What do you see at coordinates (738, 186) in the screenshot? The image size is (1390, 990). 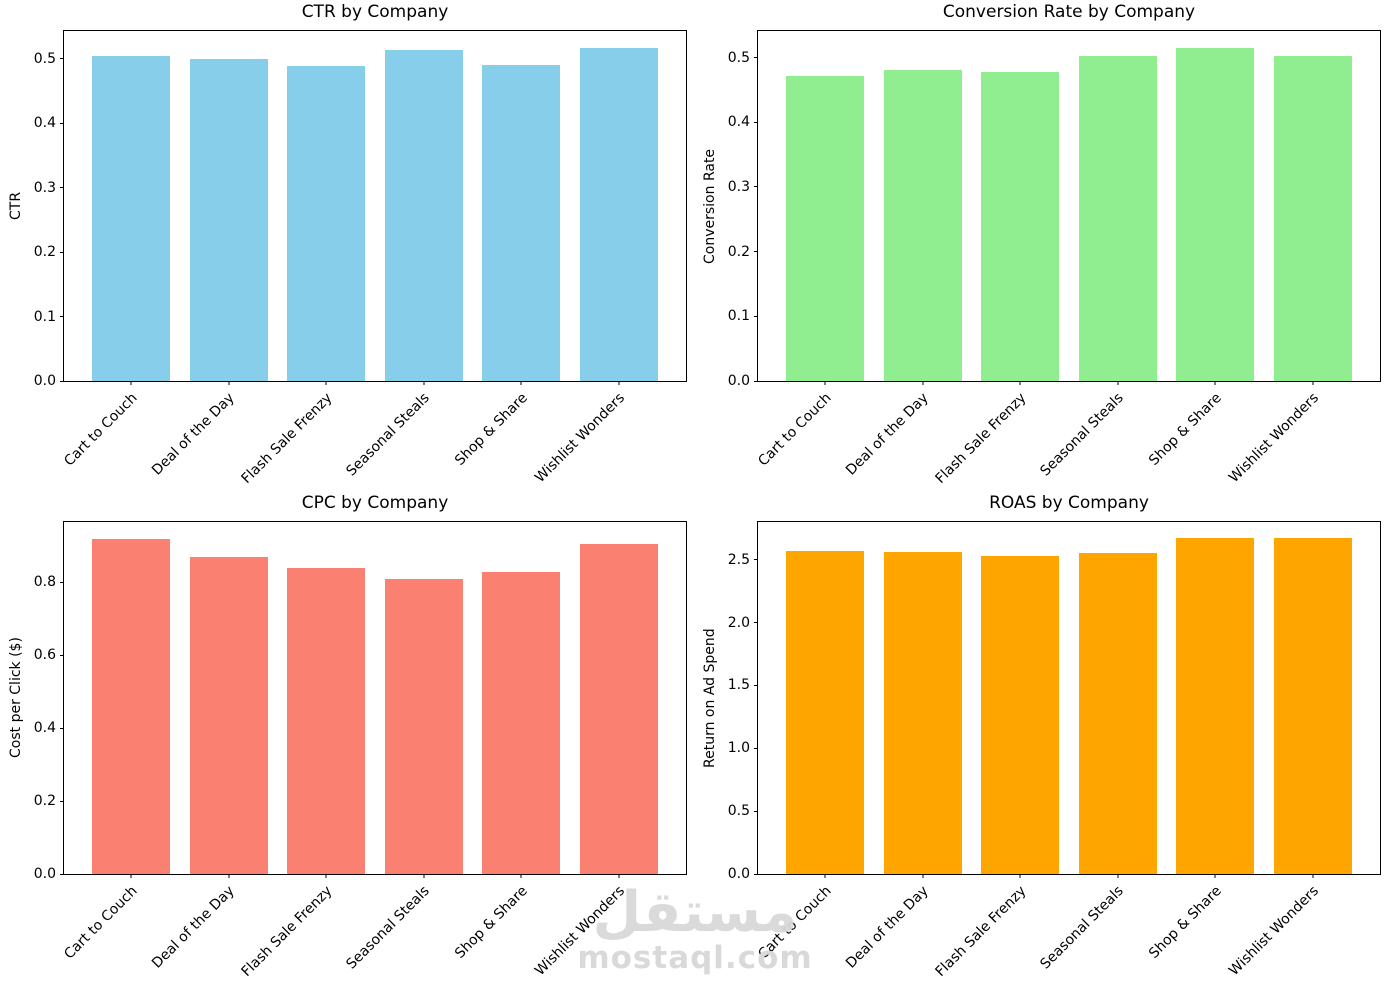 I see `y-tick-label: 0.3` at bounding box center [738, 186].